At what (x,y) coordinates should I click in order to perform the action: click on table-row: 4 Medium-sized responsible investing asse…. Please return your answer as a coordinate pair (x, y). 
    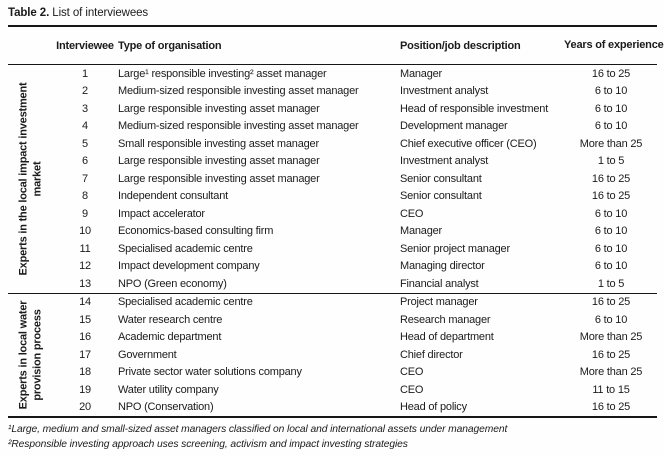
    Looking at the image, I should click on (332, 127).